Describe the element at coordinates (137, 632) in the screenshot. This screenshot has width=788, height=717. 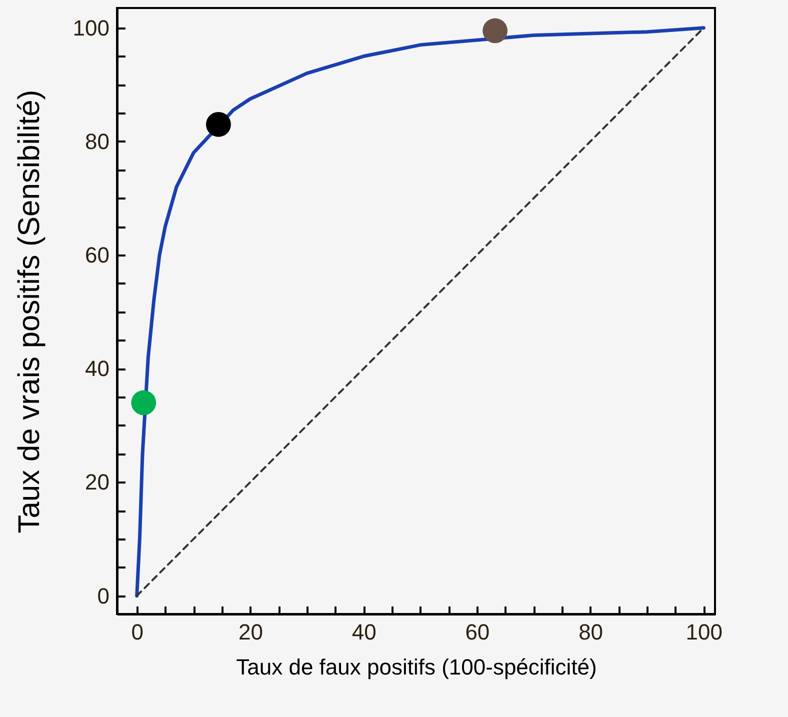
I see `x-tick-label: 0` at that location.